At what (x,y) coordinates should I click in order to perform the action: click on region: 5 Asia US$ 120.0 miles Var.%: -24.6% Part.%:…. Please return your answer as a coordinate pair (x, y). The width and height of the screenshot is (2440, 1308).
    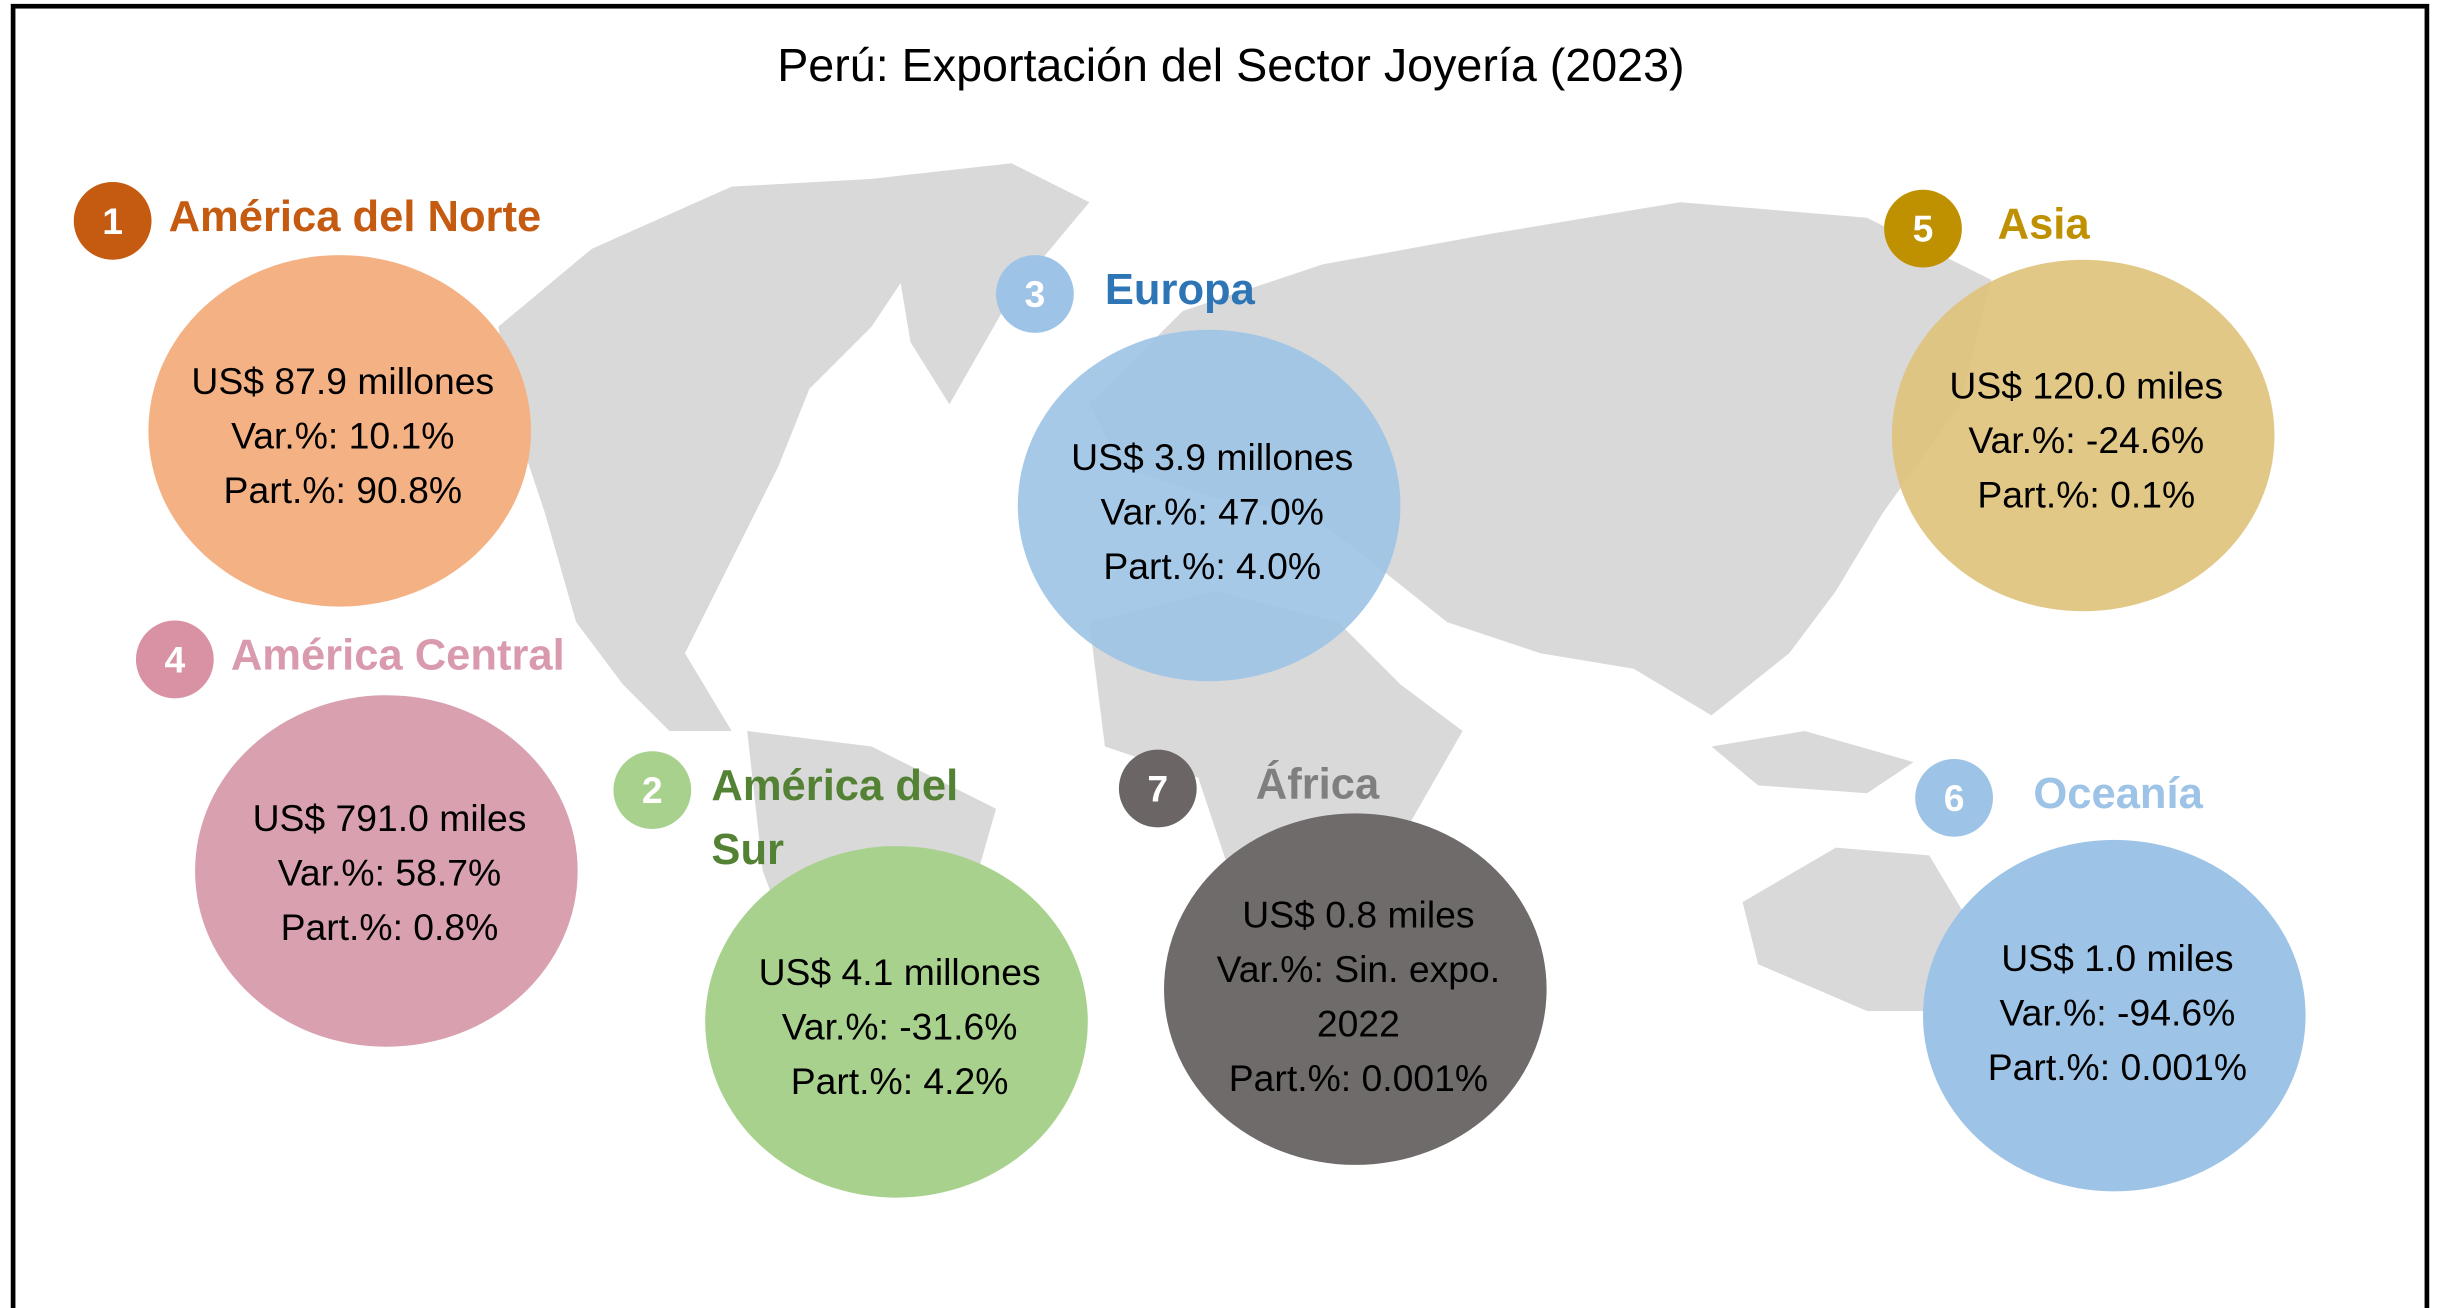
    Looking at the image, I should click on (2079, 400).